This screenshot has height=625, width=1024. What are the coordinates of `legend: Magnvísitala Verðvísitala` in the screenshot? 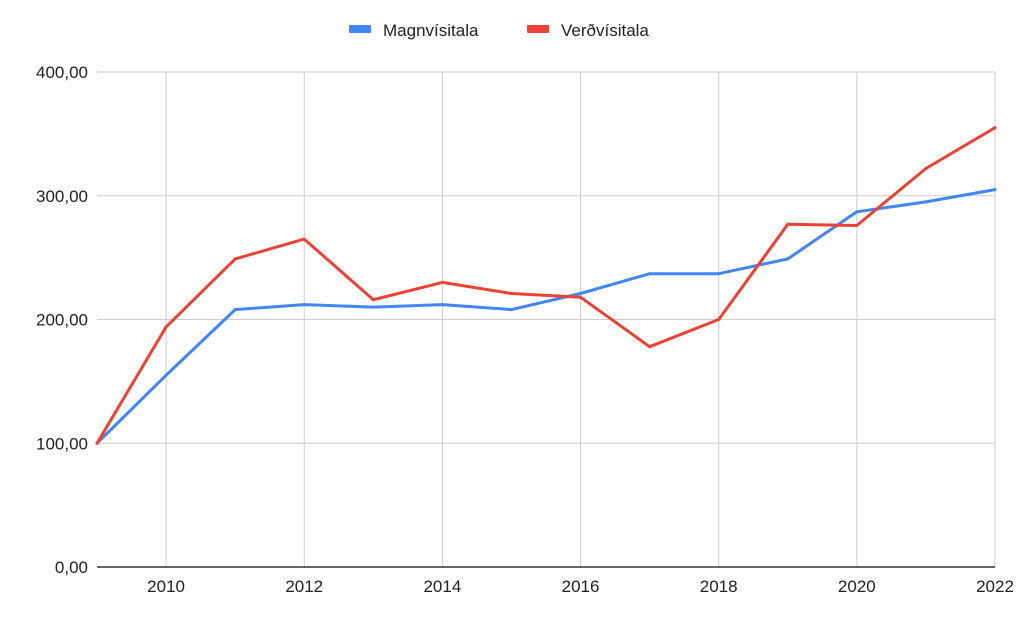 It's located at (499, 30).